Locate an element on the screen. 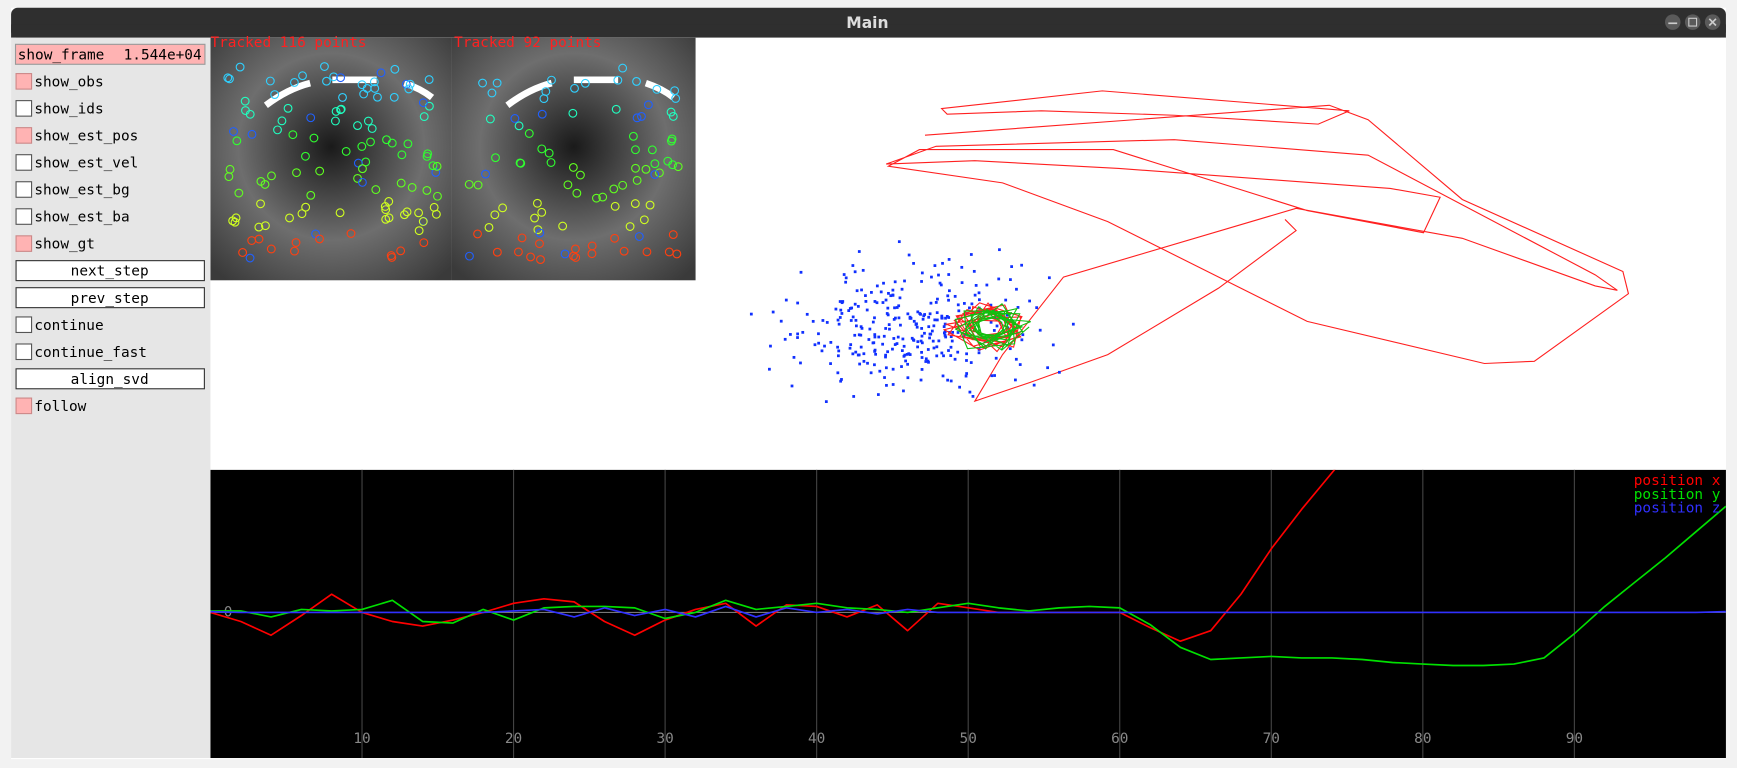 The height and width of the screenshot is (768, 1737). x-tick-label: 60 is located at coordinates (1119, 739).